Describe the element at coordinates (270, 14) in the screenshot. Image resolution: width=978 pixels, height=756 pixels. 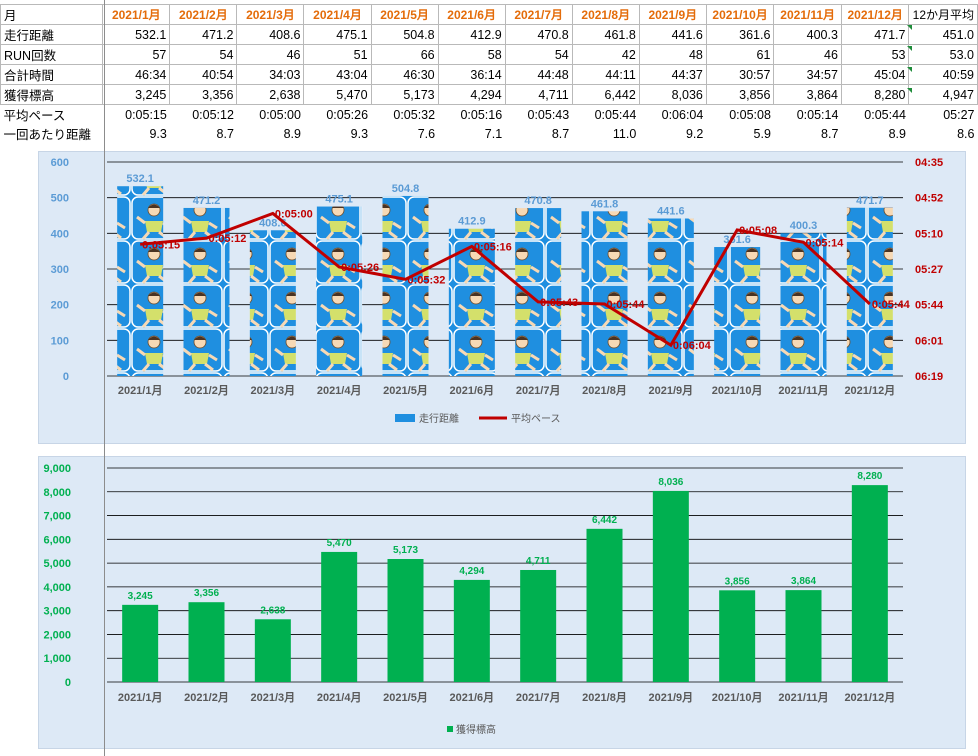
I see `month-header-cell: 2021/3月` at that location.